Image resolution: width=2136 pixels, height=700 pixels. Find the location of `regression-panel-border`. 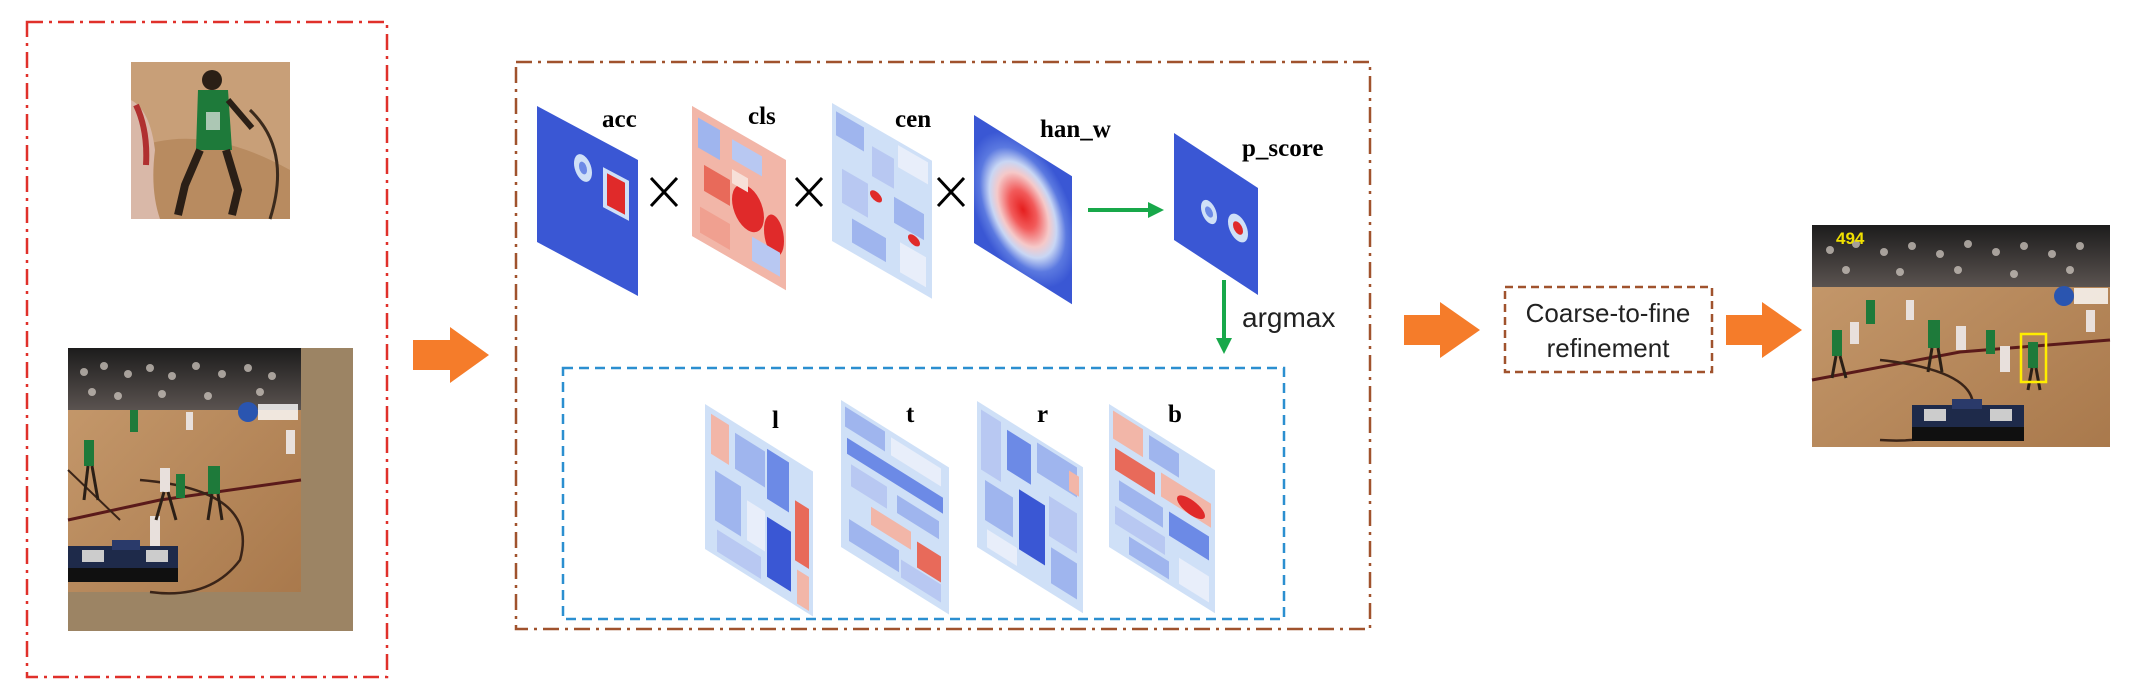

regression-panel-border is located at coordinates (923, 493).